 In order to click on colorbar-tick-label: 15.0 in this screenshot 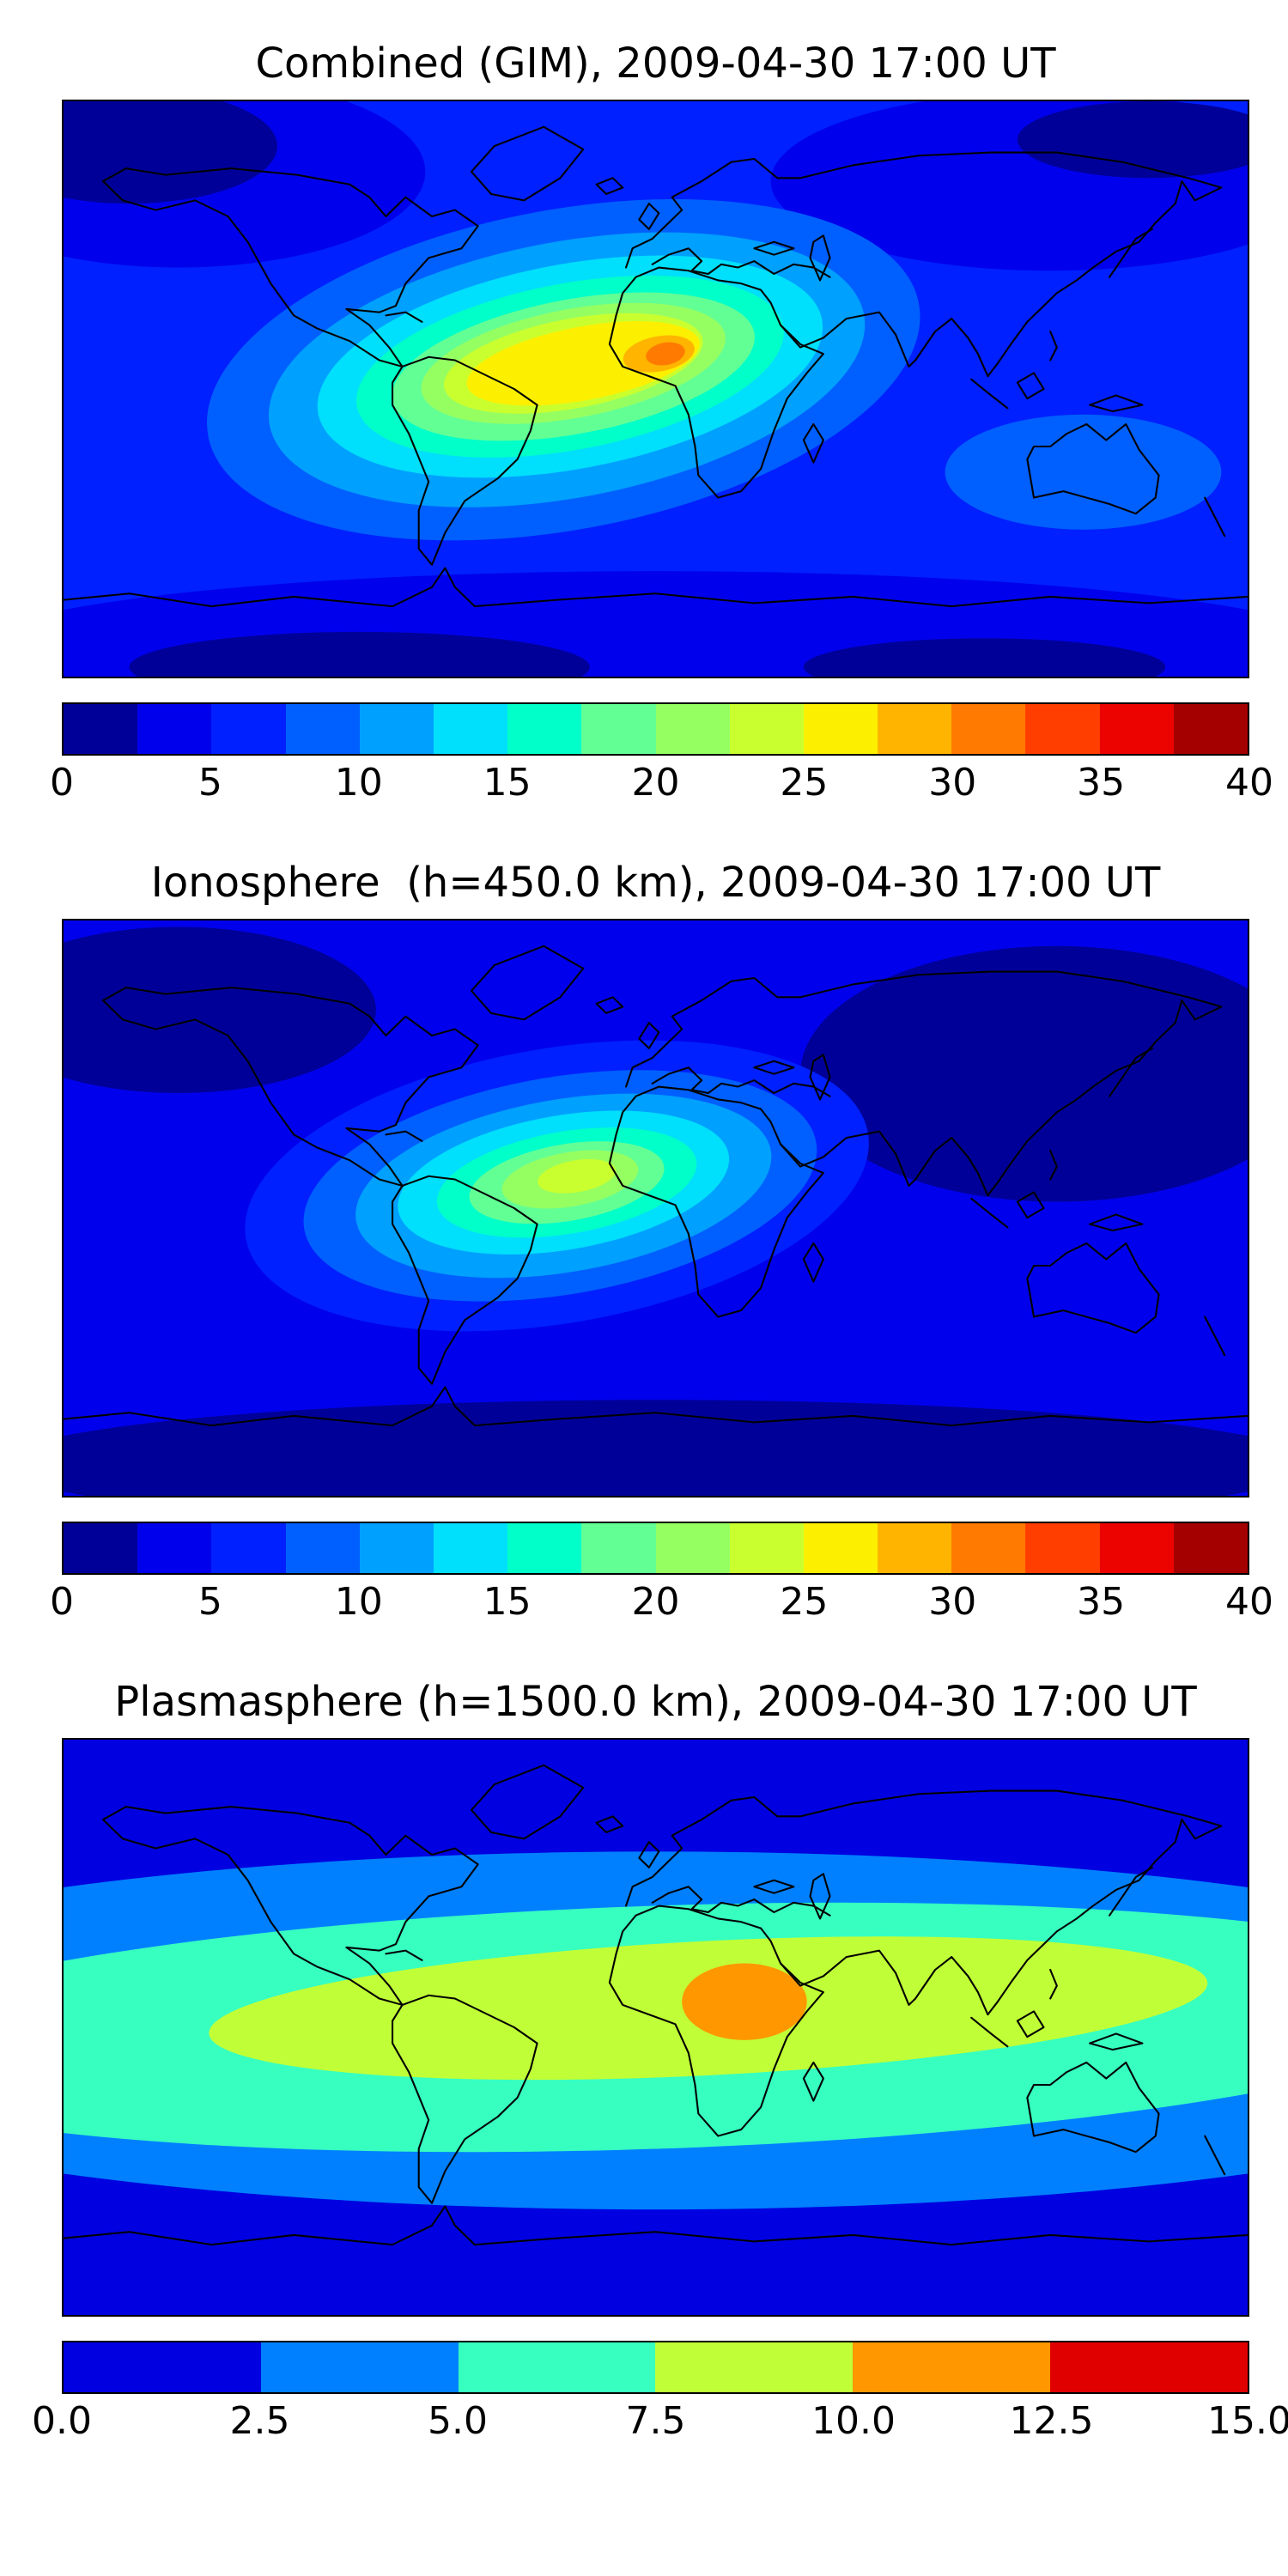, I will do `click(1247, 2421)`.